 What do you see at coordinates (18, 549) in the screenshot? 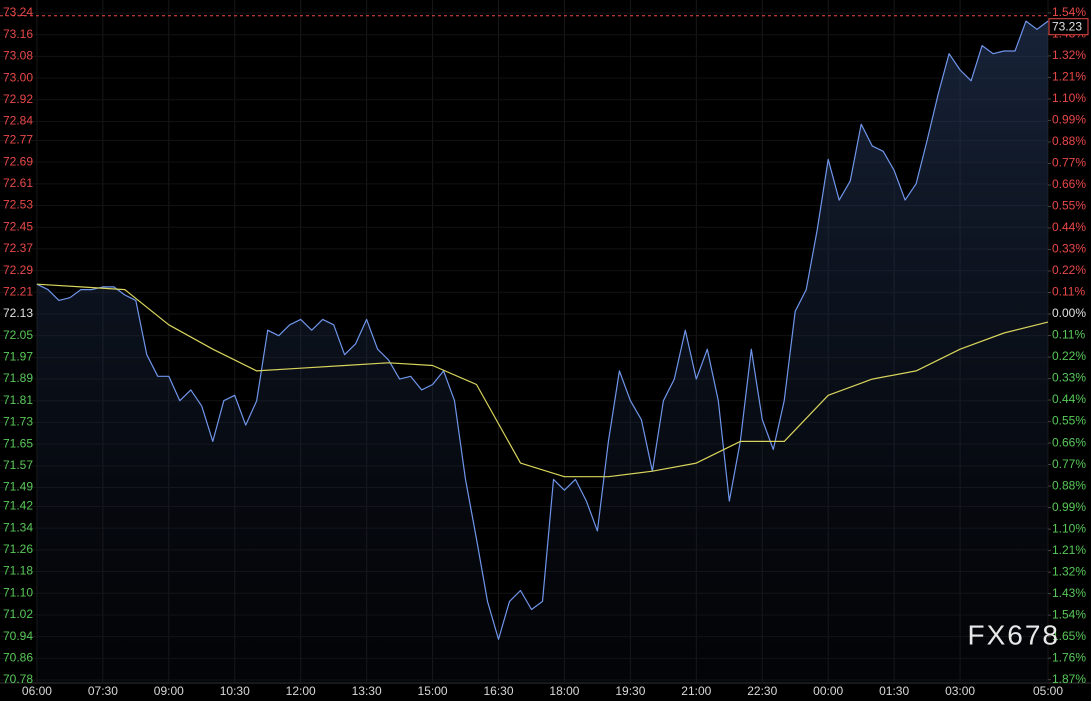
I see `y-tick-label: 71.26` at bounding box center [18, 549].